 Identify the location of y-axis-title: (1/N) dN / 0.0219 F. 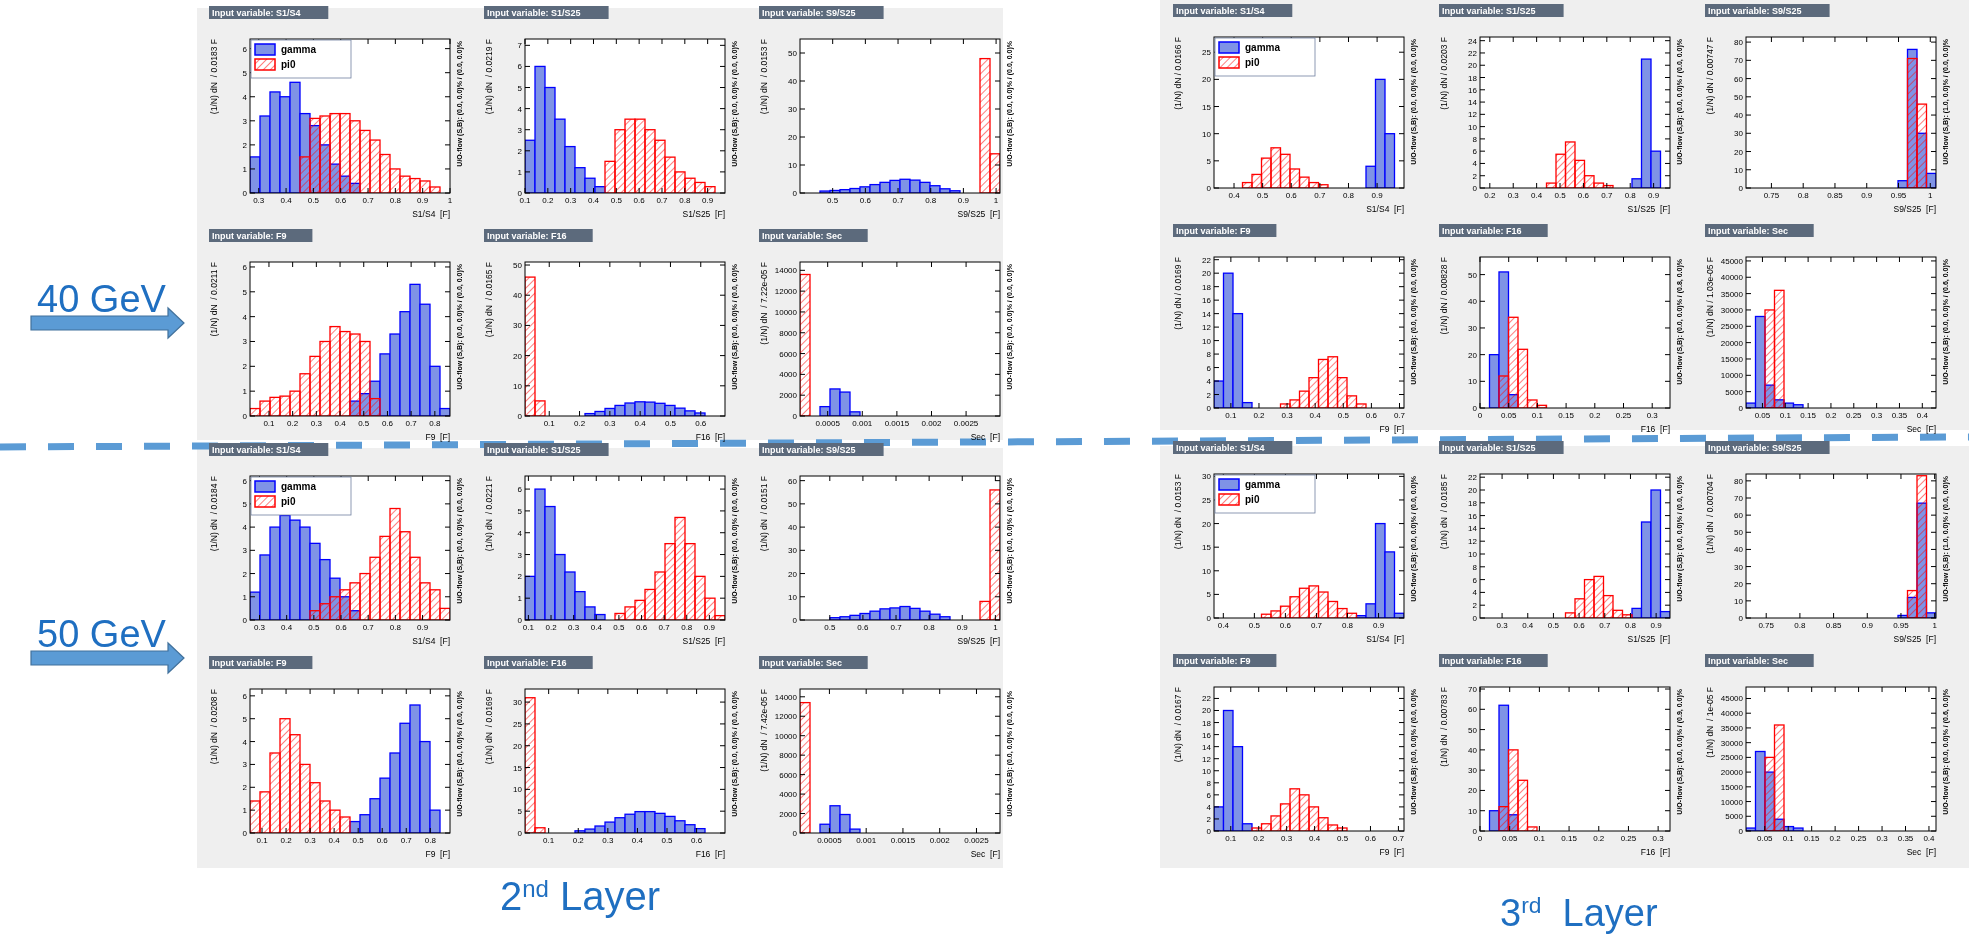
(489, 77).